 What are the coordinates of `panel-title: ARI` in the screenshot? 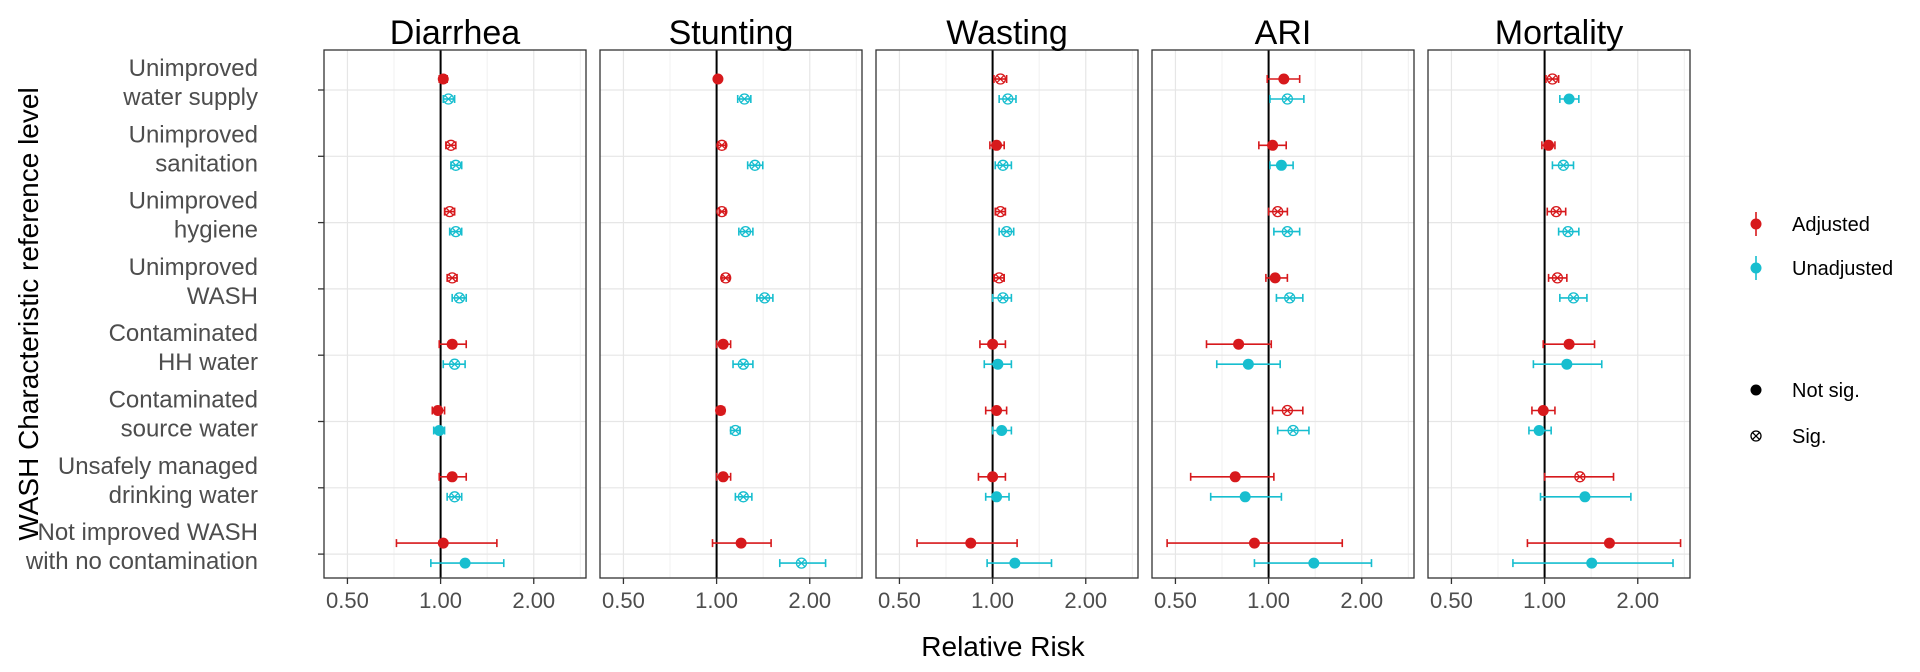 It's located at (1283, 33).